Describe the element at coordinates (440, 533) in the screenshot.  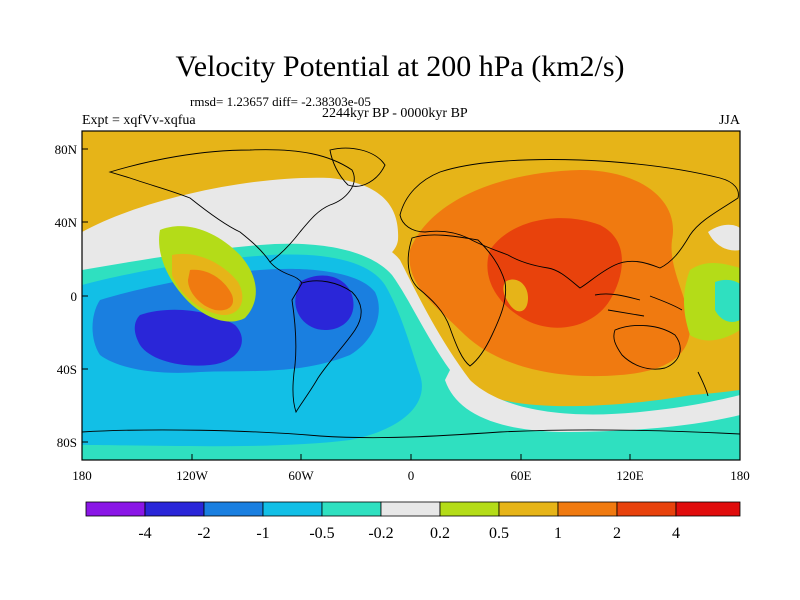
I see `colorbar-label-6: 0.2` at that location.